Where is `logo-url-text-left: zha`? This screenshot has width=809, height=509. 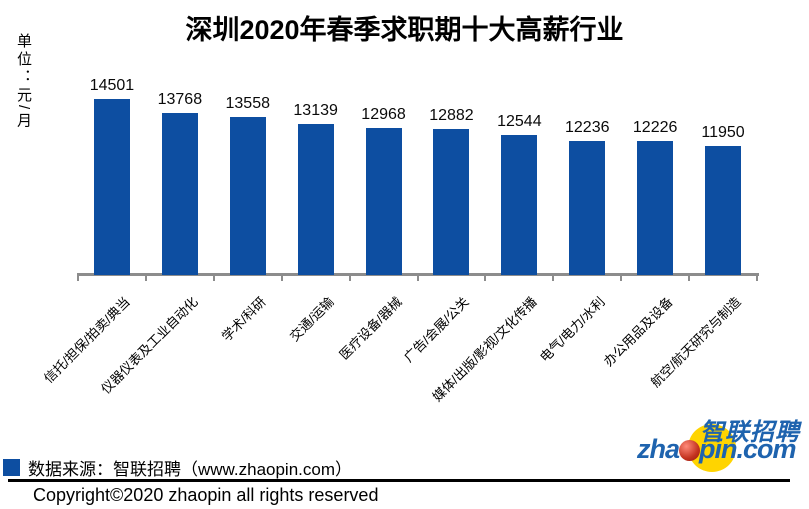 logo-url-text-left: zha is located at coordinates (658, 449).